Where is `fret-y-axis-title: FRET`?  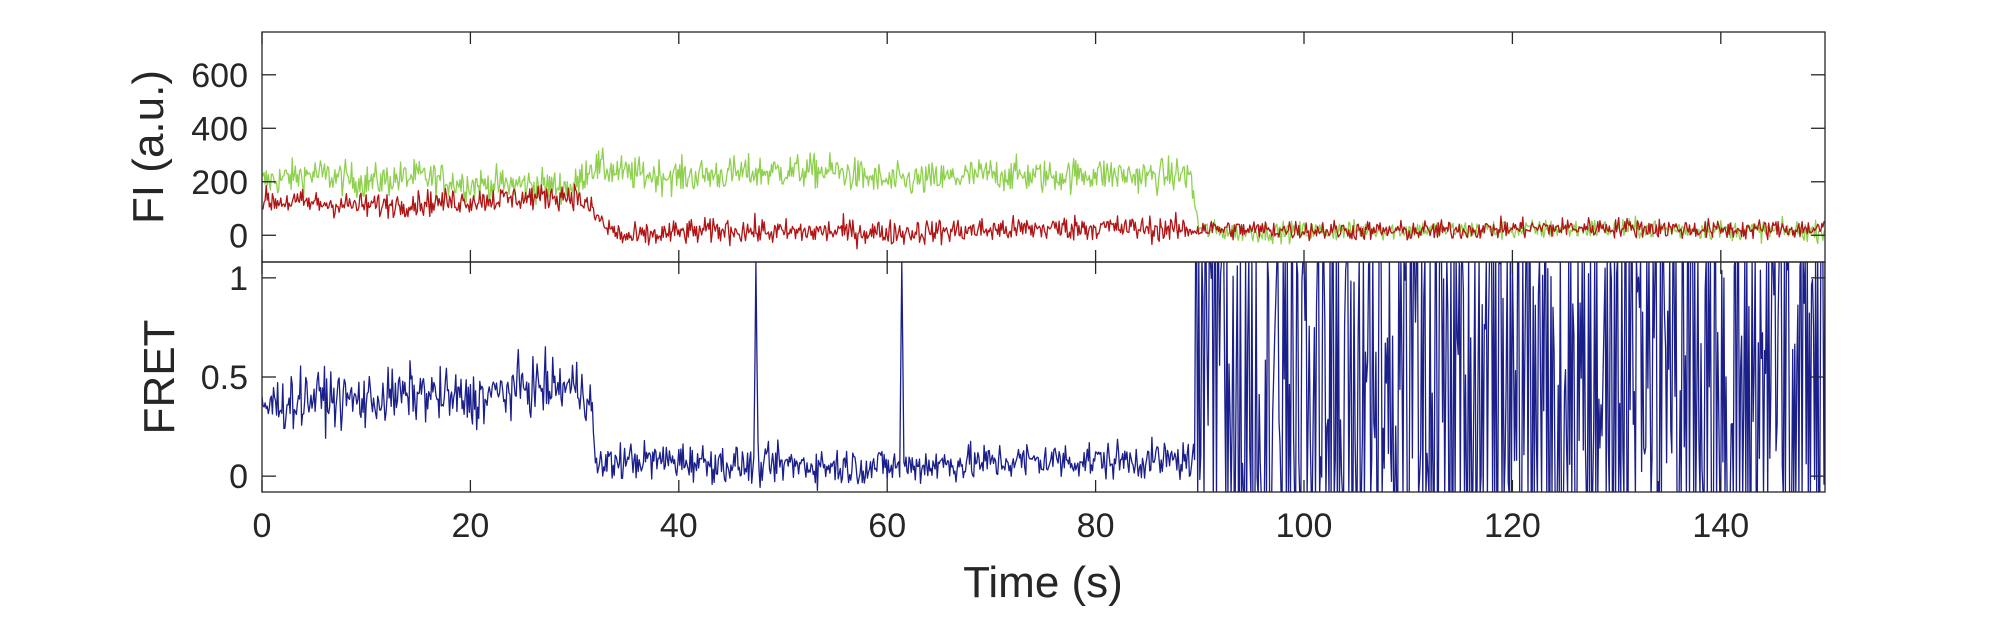 fret-y-axis-title: FRET is located at coordinates (159, 377).